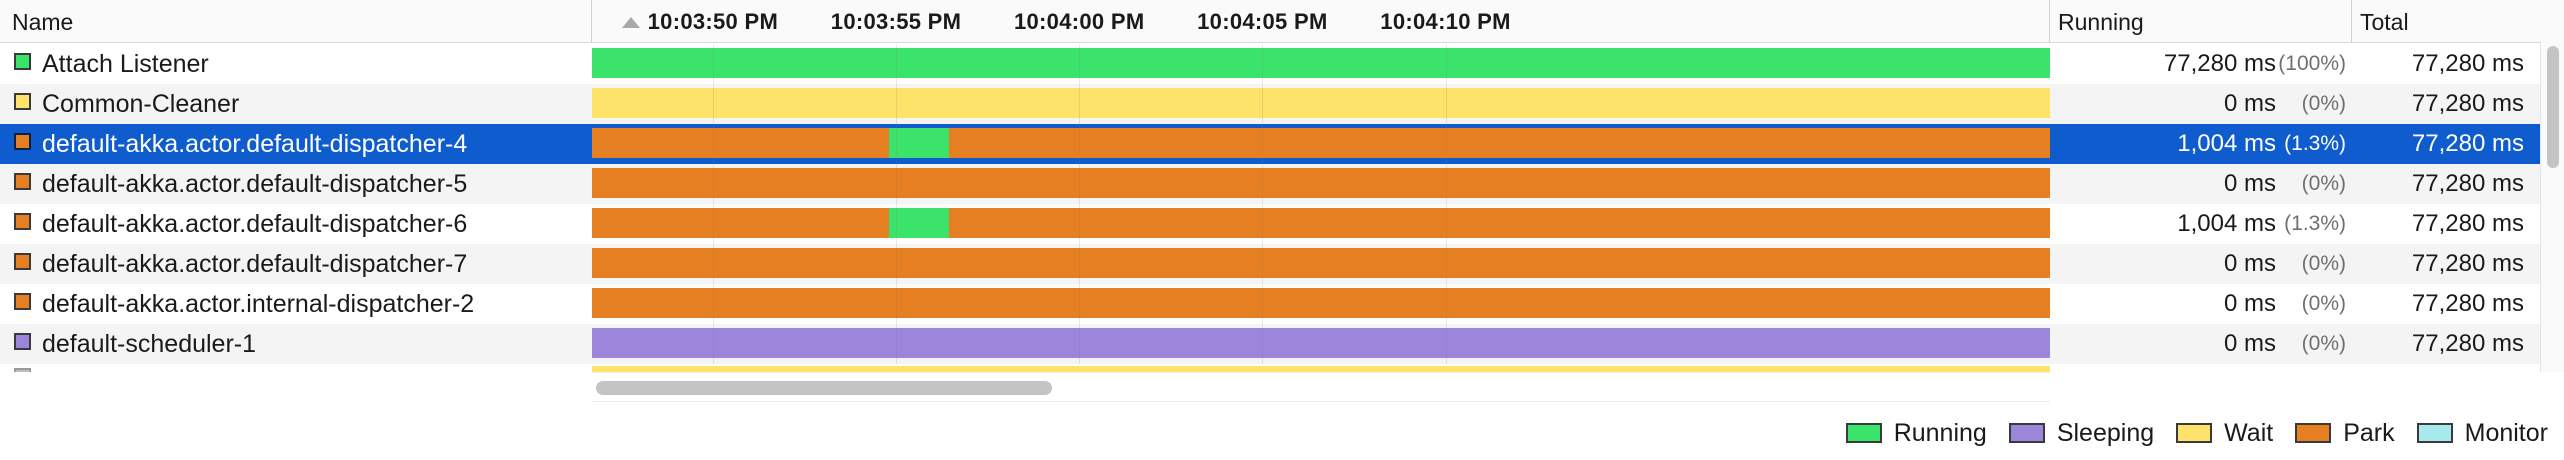  What do you see at coordinates (296, 344) in the screenshot?
I see `thread-name-cell: default-scheduler-1` at bounding box center [296, 344].